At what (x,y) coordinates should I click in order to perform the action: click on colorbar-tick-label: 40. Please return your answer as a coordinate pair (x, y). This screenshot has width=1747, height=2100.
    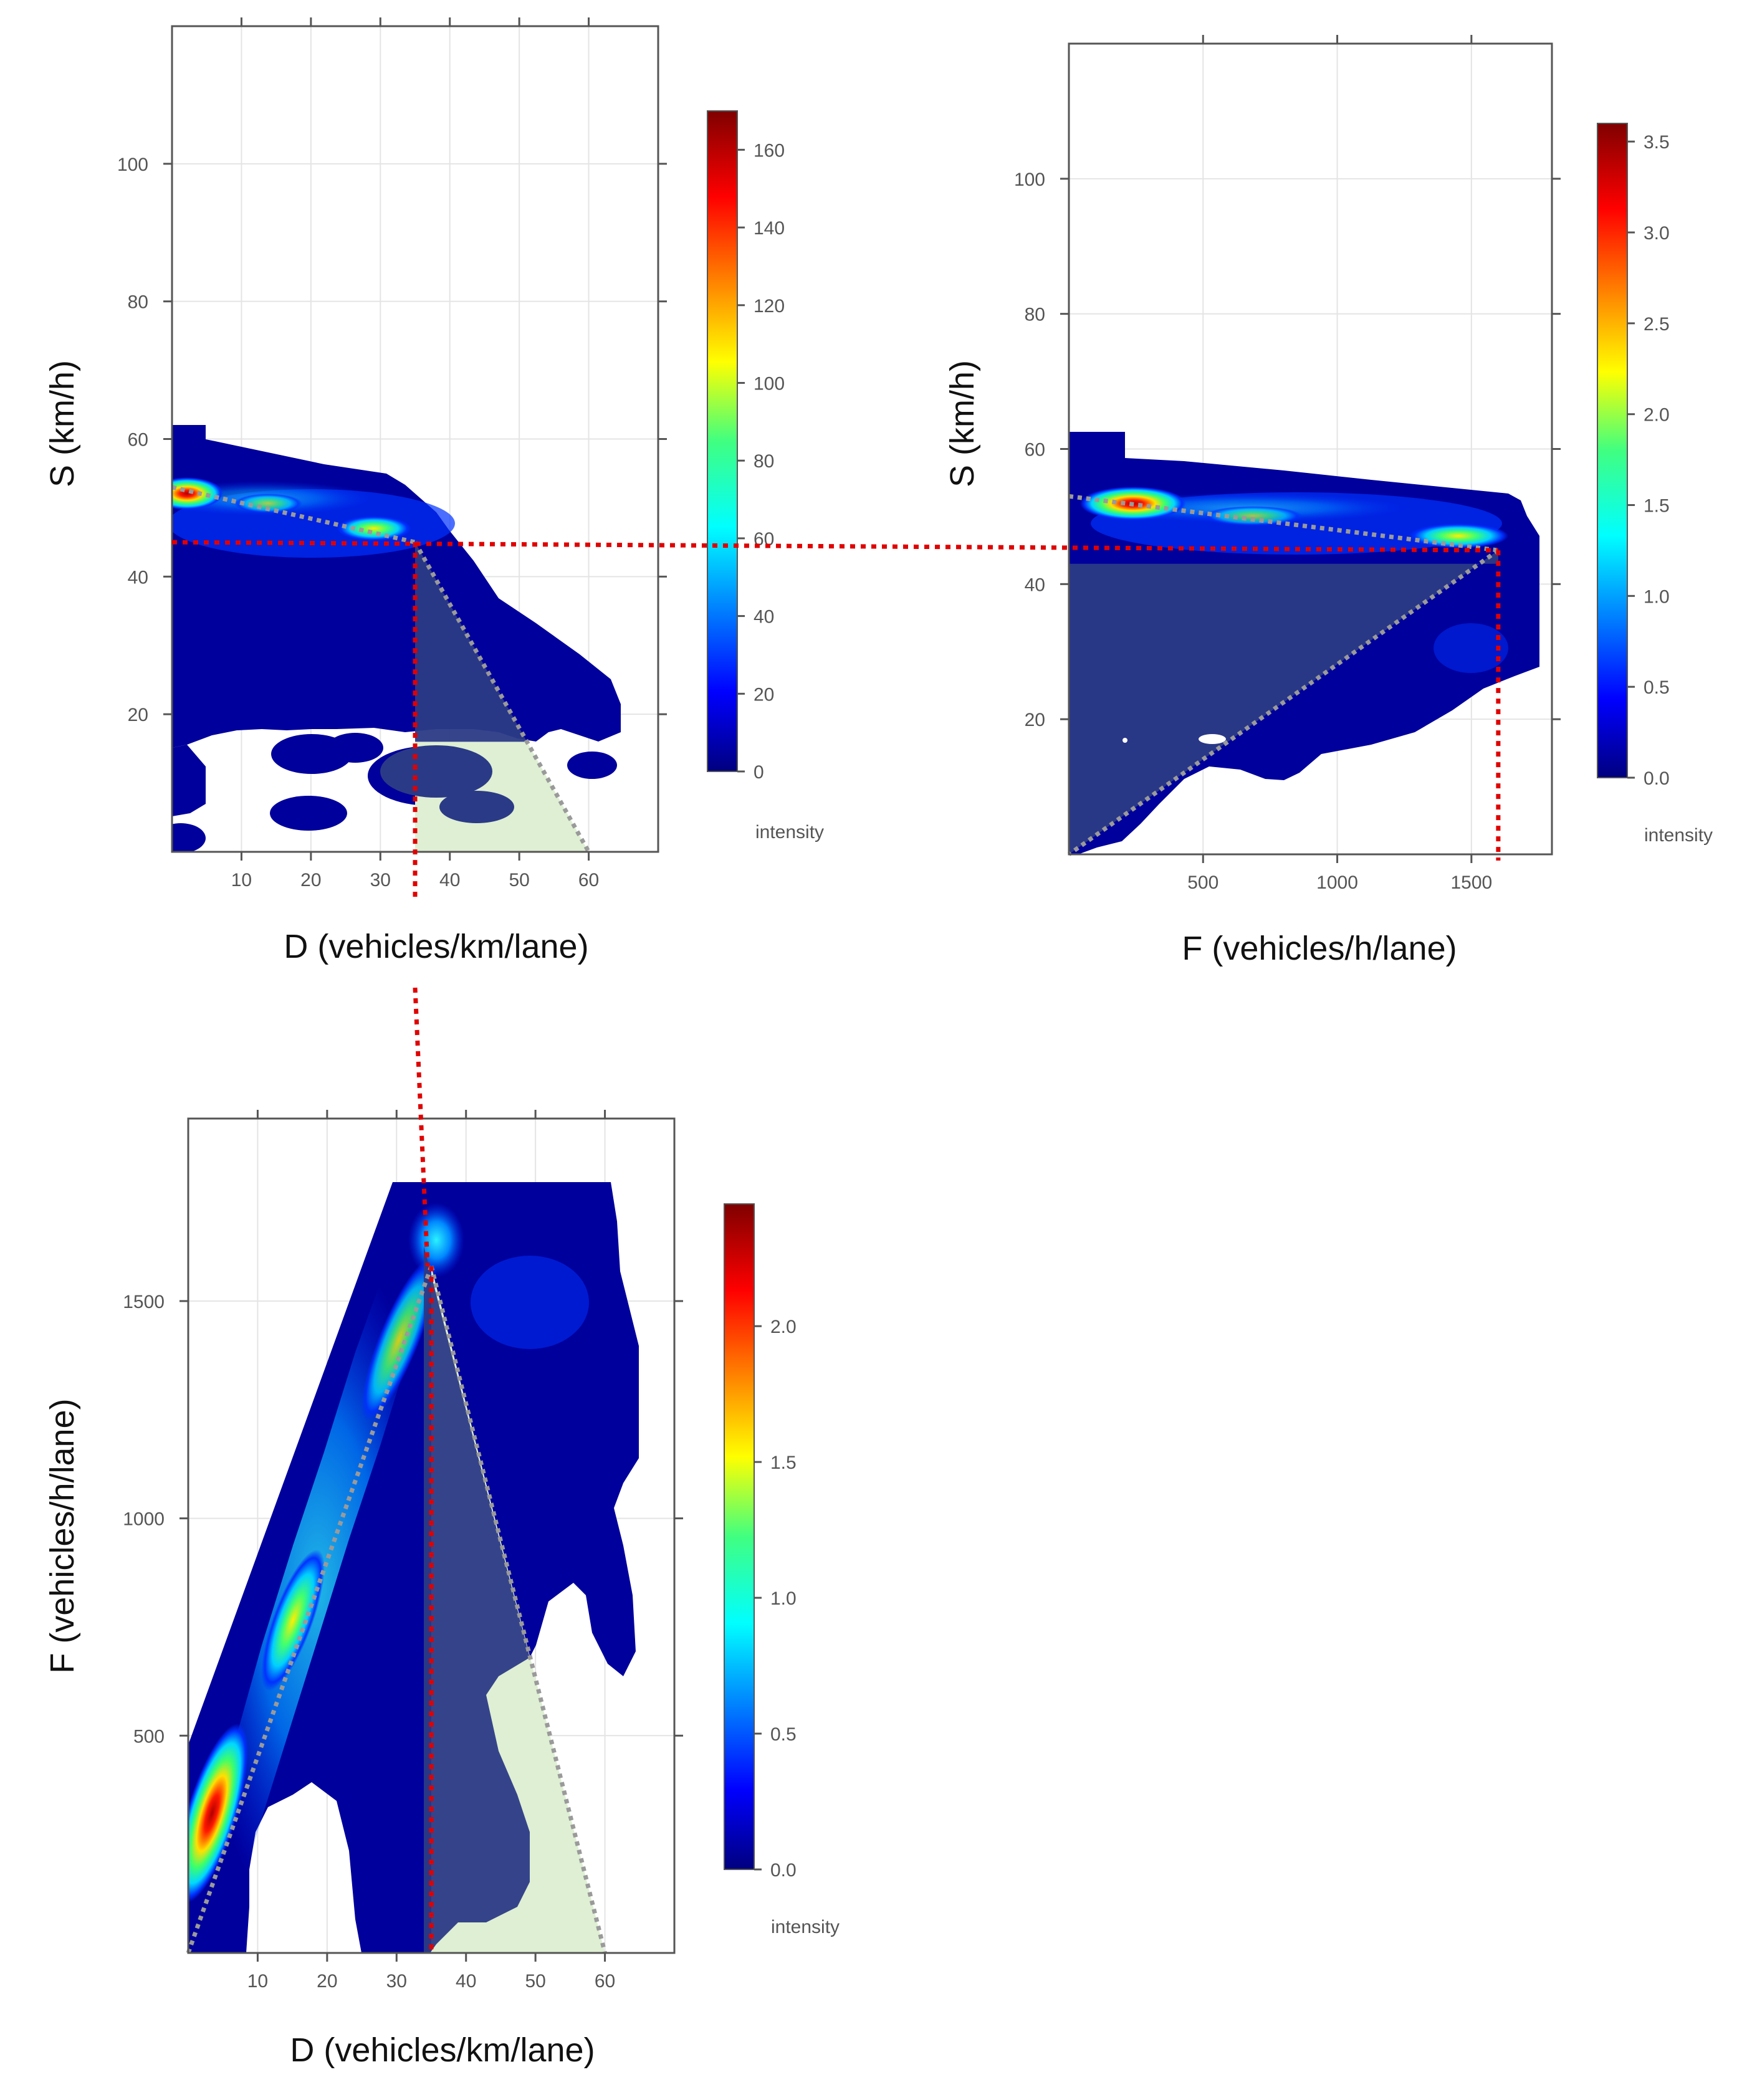
    Looking at the image, I should click on (764, 617).